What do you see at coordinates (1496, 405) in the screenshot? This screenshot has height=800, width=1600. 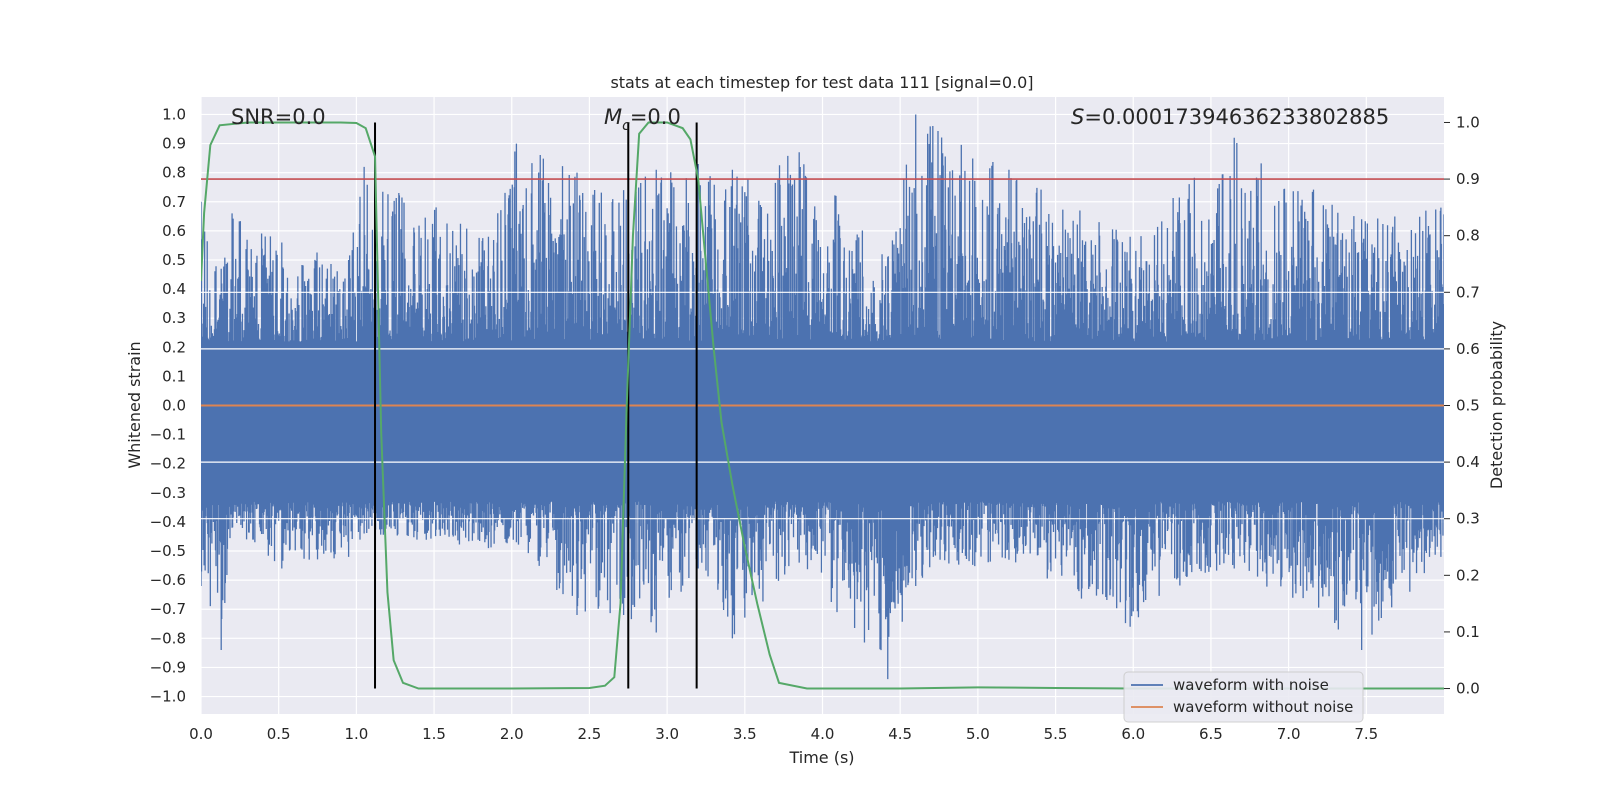 I see `y2-axis-label: Detection probability` at bounding box center [1496, 405].